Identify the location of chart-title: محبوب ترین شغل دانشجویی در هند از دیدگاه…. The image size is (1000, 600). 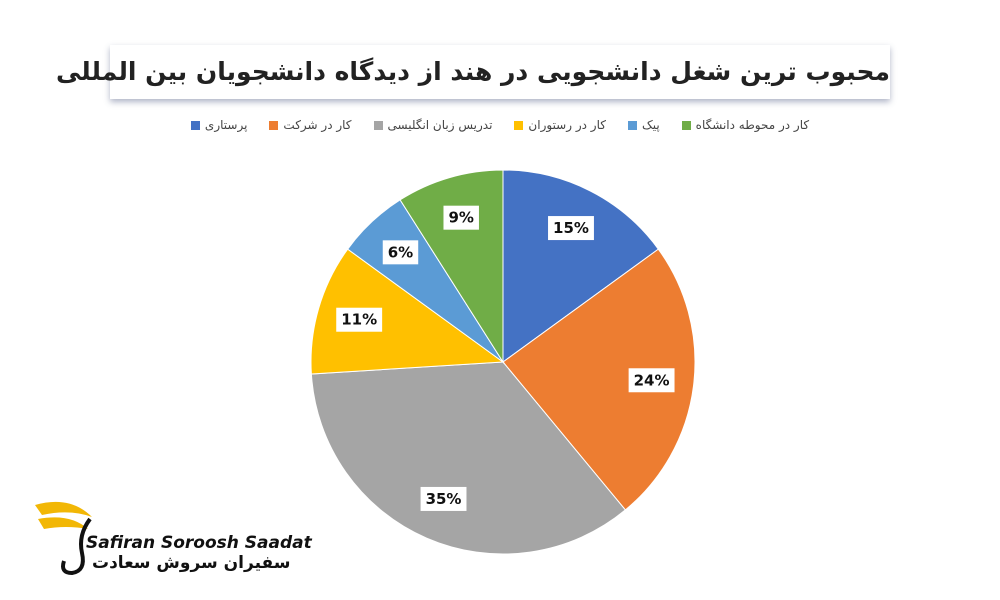
(473, 72).